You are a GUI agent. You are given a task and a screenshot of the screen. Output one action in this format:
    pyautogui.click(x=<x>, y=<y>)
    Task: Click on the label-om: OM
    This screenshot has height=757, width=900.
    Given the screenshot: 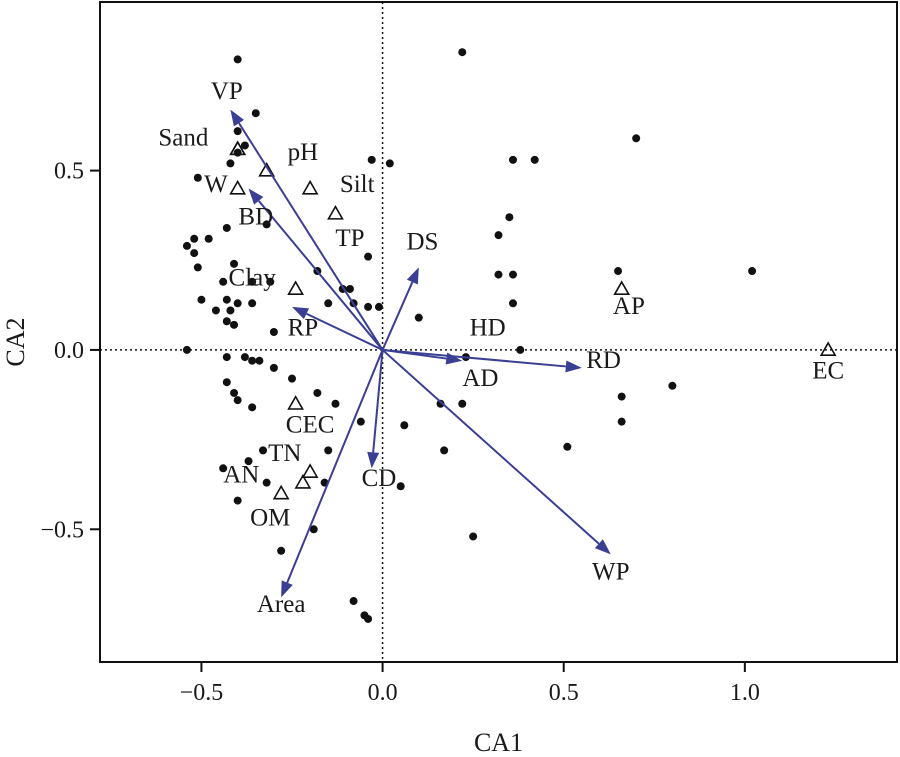 What is the action you would take?
    pyautogui.click(x=270, y=518)
    